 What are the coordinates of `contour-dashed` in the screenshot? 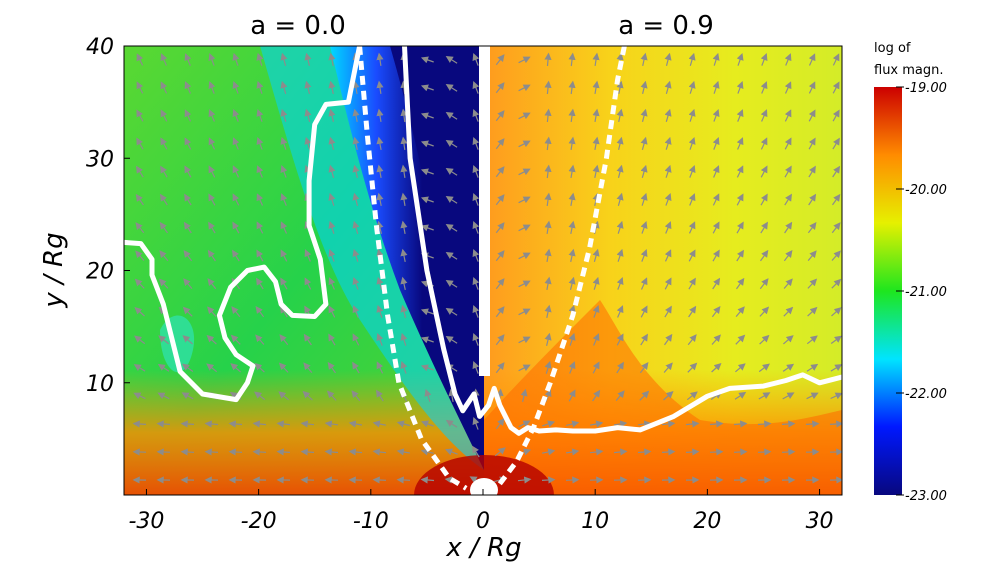 It's located at (412, 268).